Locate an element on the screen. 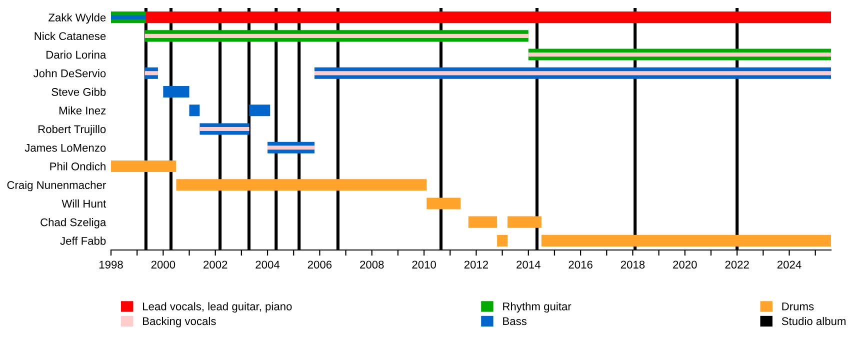 This screenshot has height=350, width=850. y-tick-label: Will Hunt is located at coordinates (84, 203).